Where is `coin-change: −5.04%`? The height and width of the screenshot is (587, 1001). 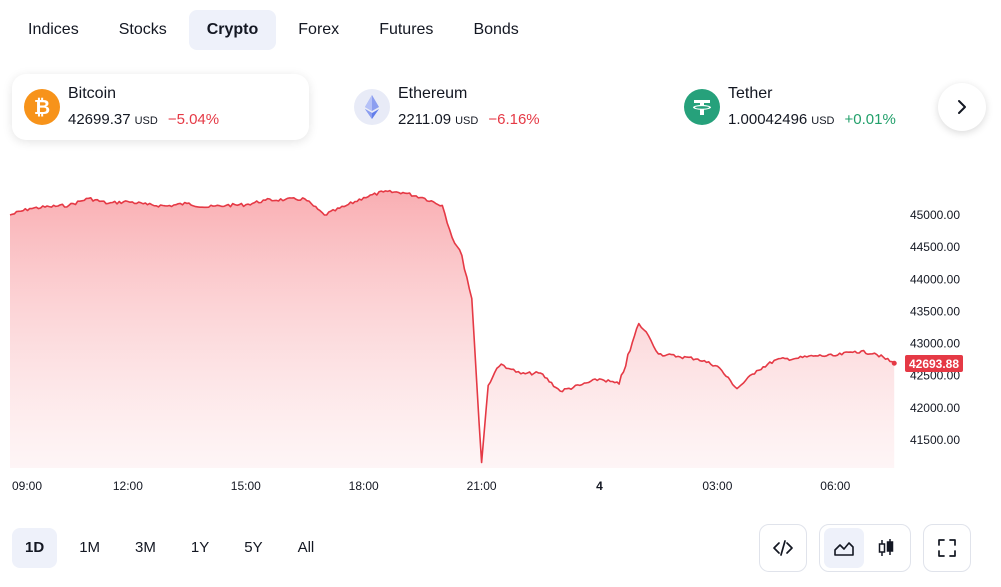 coin-change: −5.04% is located at coordinates (193, 119).